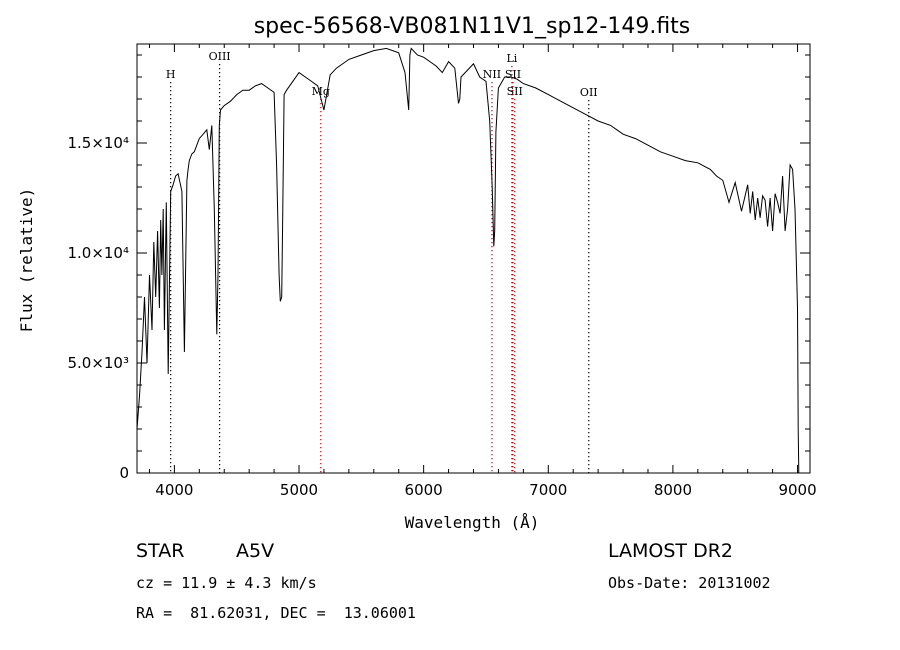 The height and width of the screenshot is (650, 900). Describe the element at coordinates (171, 74) in the screenshot. I see `reference-line-label: H` at that location.